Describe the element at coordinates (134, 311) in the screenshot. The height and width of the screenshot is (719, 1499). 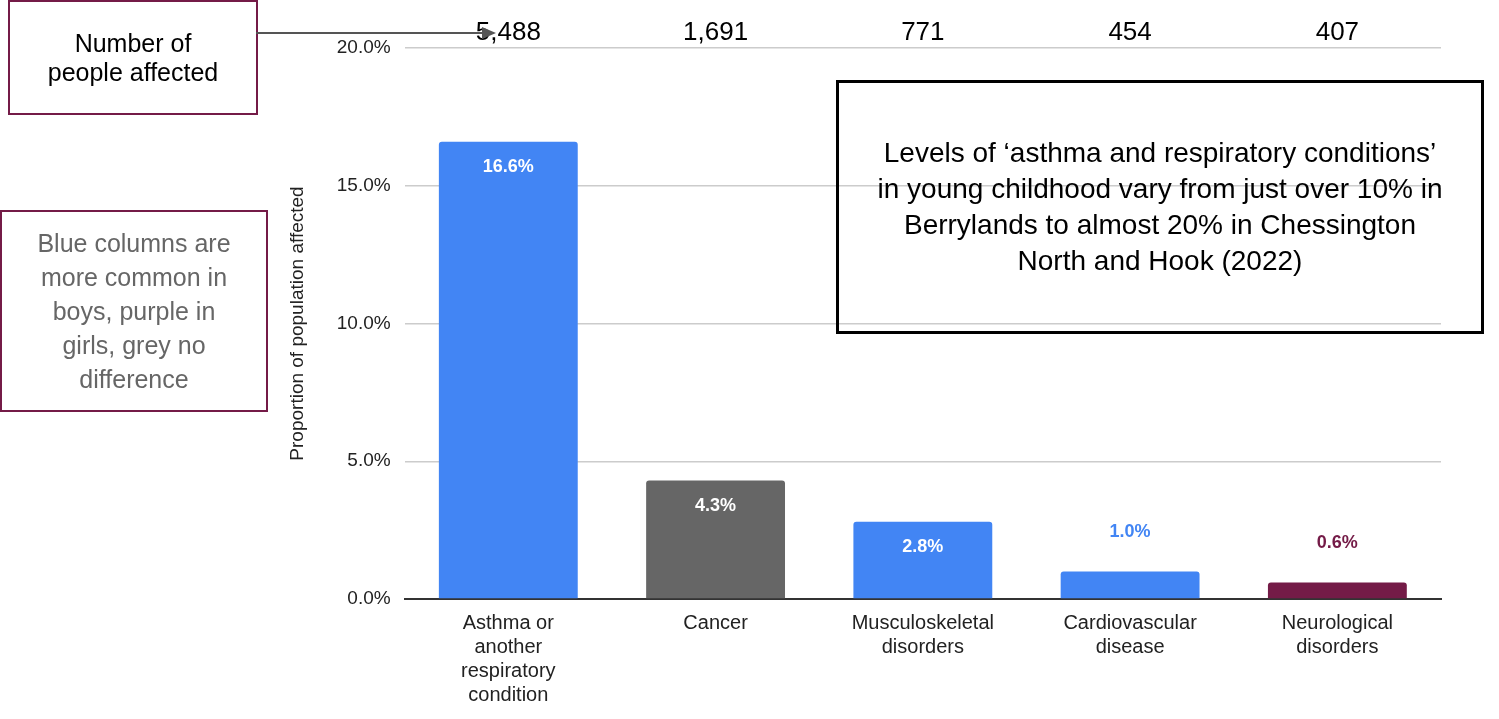
I see `text: Blue columns are more common in boys, purple in girls, grey no difference` at that location.